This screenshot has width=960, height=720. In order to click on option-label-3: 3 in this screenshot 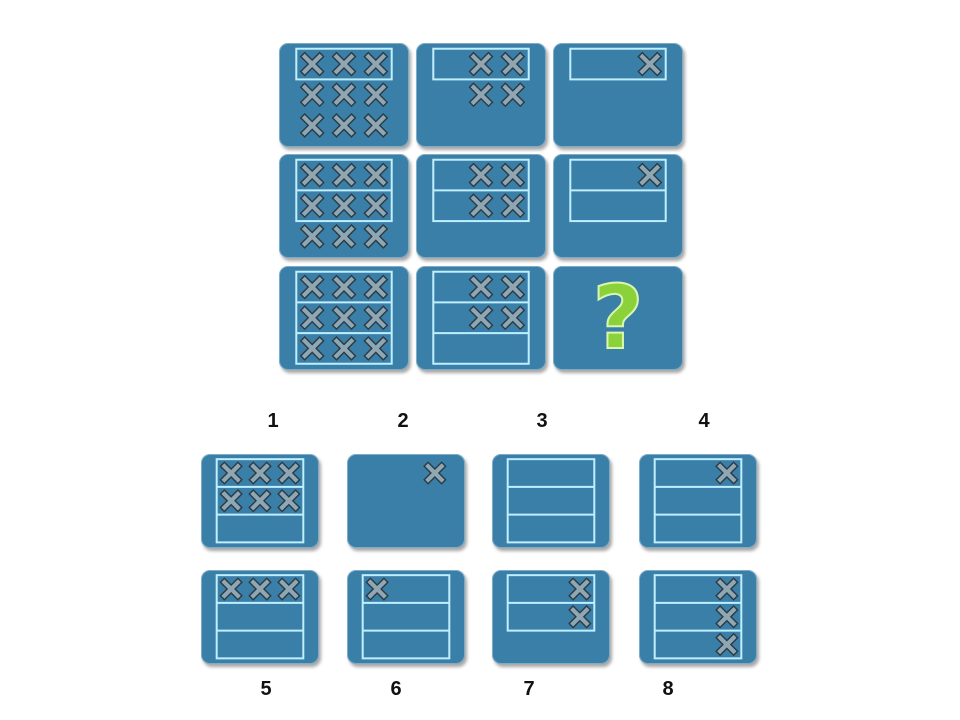, I will do `click(542, 421)`.